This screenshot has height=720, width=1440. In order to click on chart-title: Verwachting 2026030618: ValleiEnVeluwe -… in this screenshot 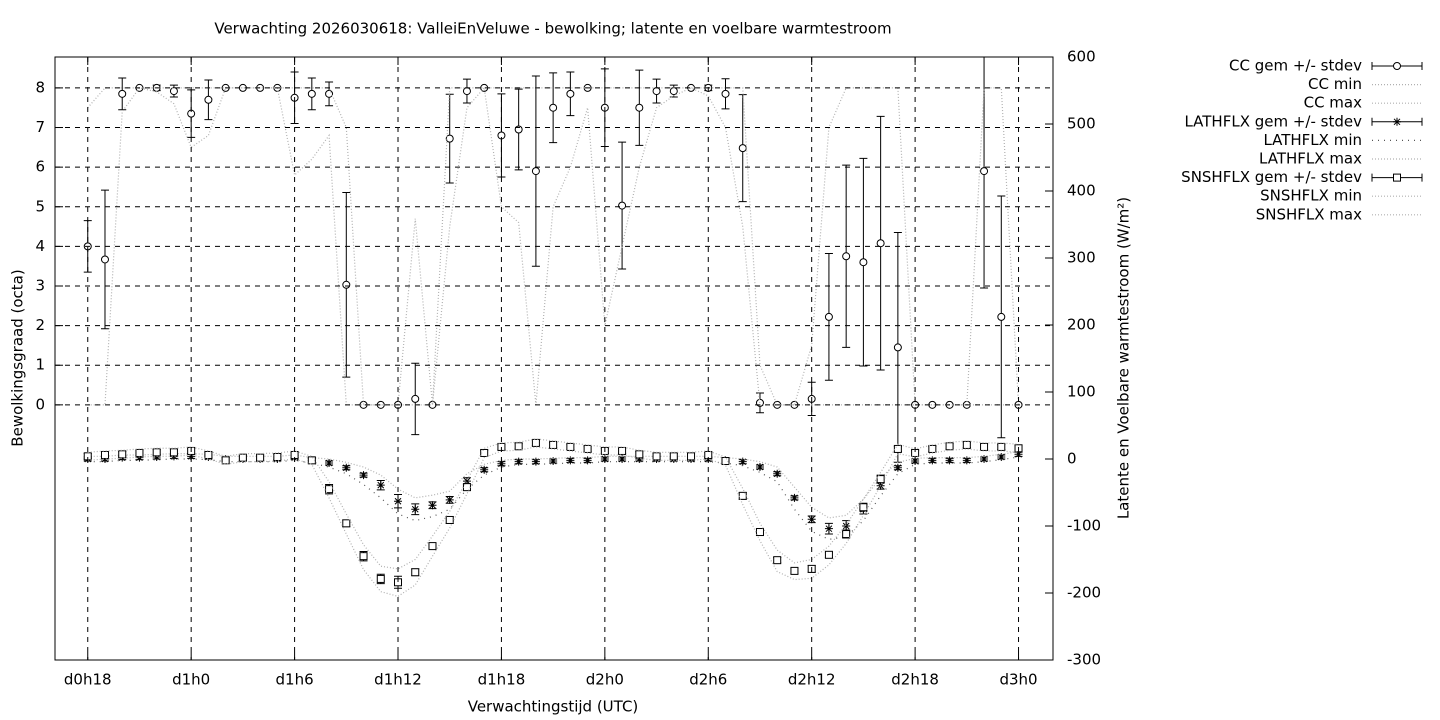, I will do `click(552, 29)`.